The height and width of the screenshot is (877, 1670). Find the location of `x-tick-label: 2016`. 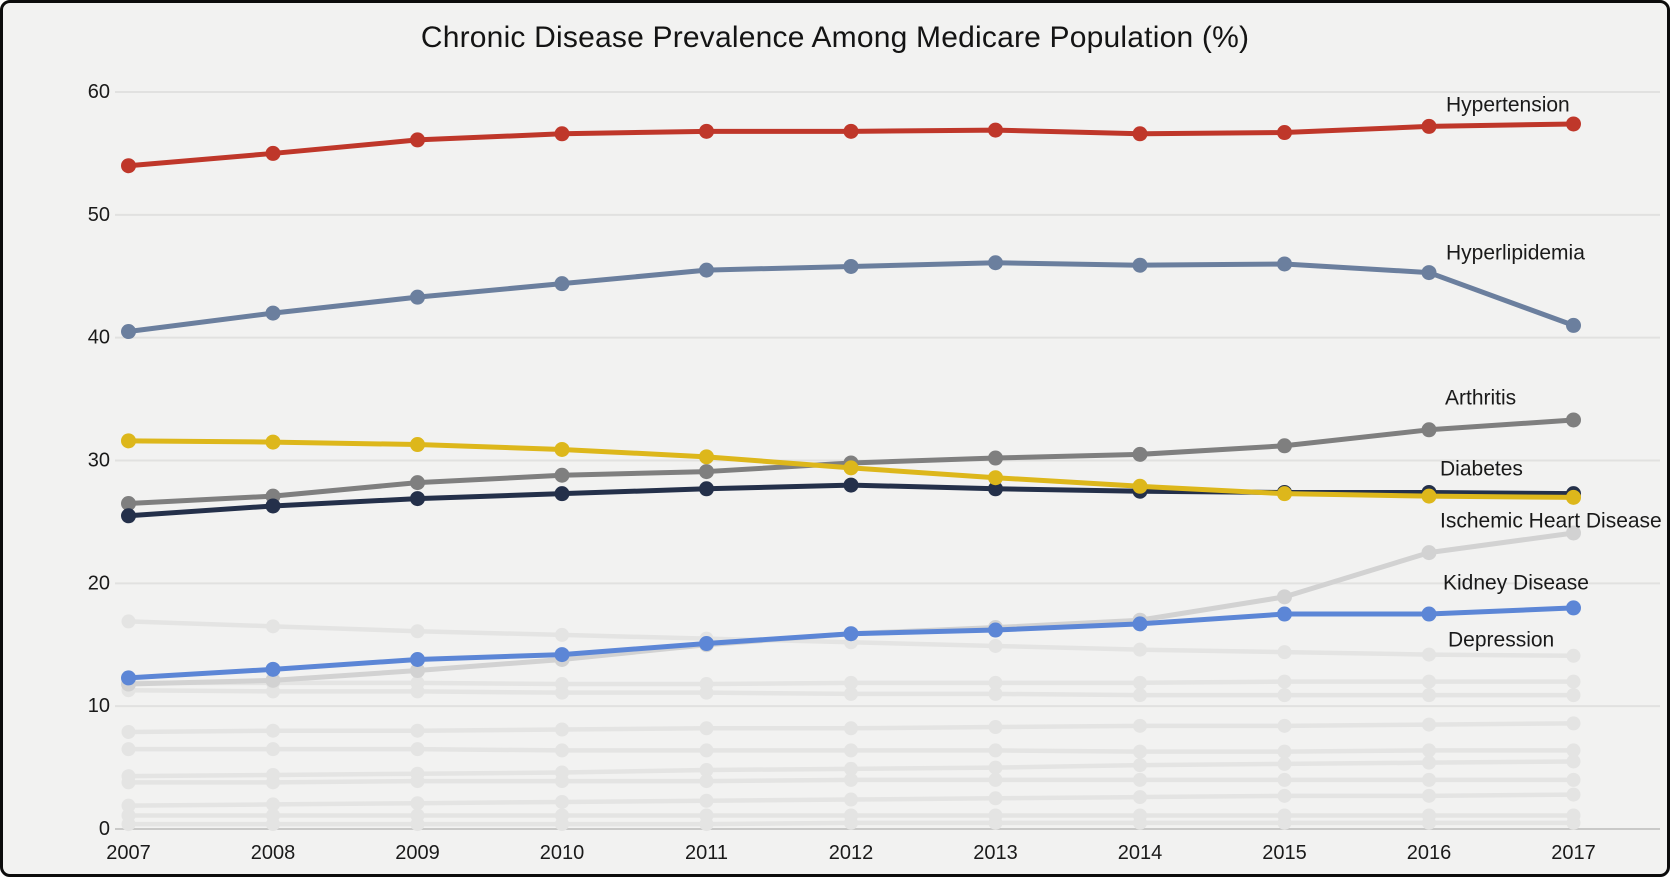

x-tick-label: 2016 is located at coordinates (1429, 853).